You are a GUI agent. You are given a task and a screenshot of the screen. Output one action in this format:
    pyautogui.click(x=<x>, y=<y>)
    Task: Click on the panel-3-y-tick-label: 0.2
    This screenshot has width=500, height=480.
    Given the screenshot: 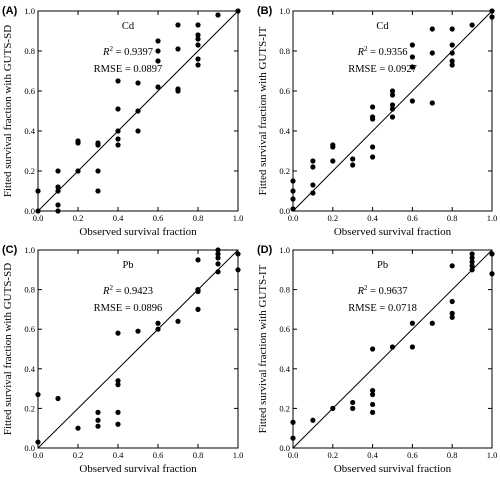 What is the action you would take?
    pyautogui.click(x=29, y=408)
    